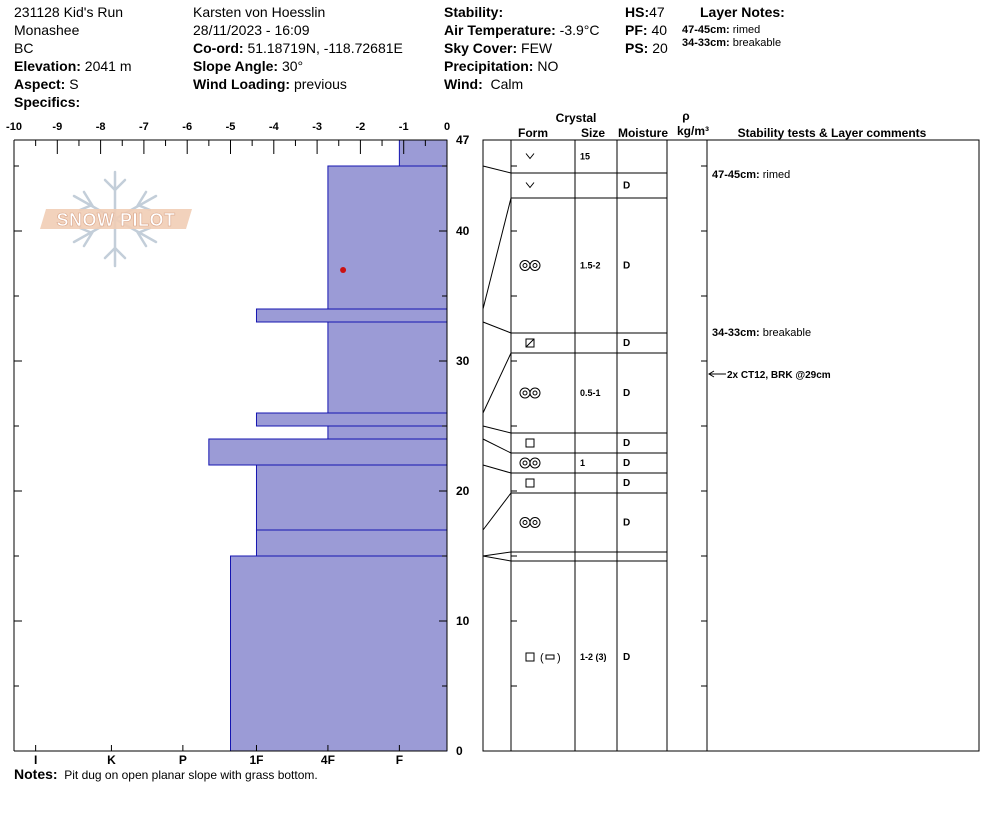  Describe the element at coordinates (761, 333) in the screenshot. I see `layer-comment: 34-33cm: breakable` at that location.